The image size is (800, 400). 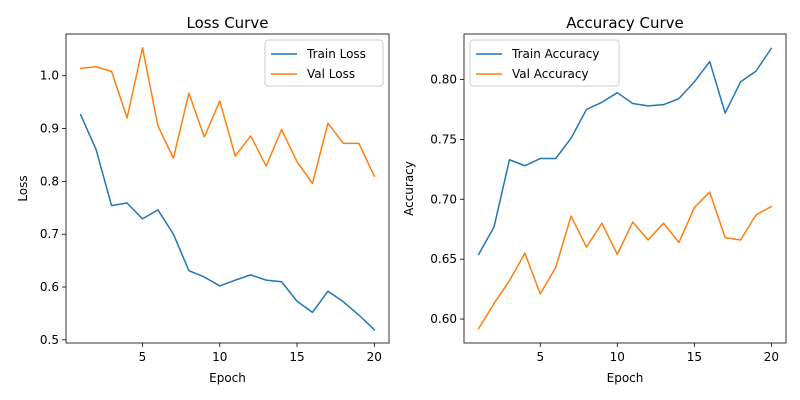 I want to click on legend: Train Accuracy Val Accuracy, so click(x=544, y=63).